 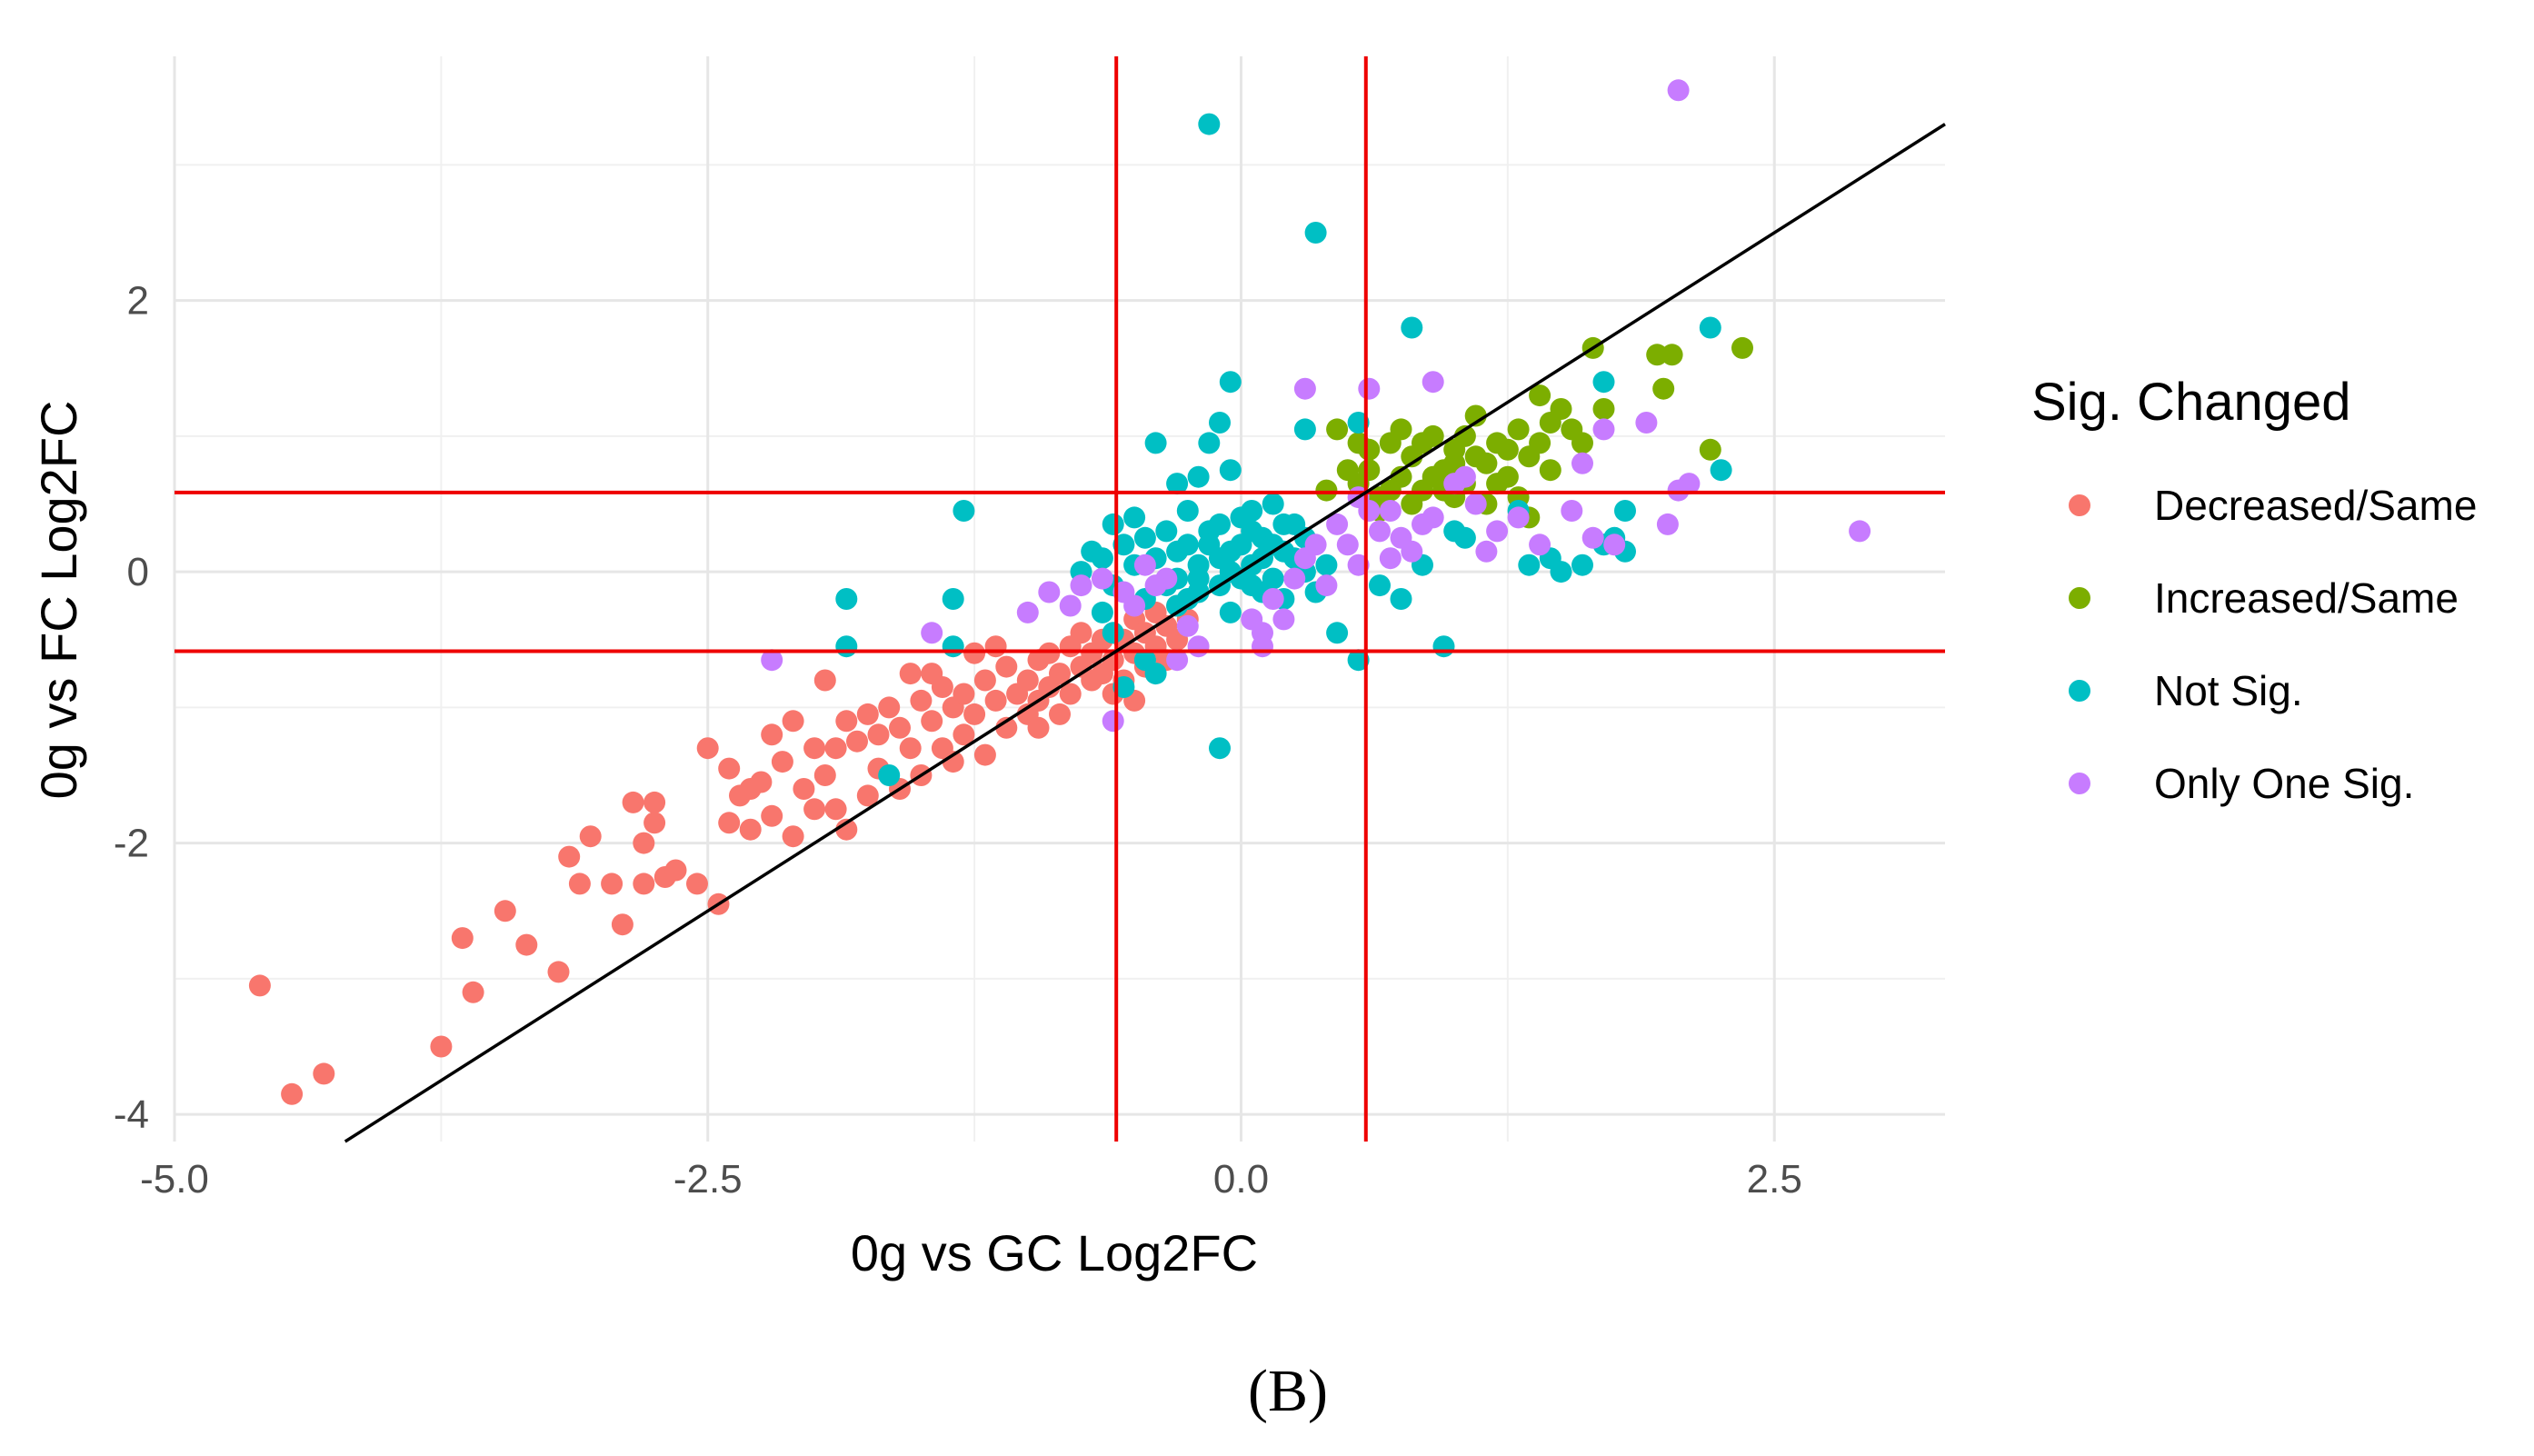 I want to click on x-tick-label: -5.0, so click(x=175, y=1179).